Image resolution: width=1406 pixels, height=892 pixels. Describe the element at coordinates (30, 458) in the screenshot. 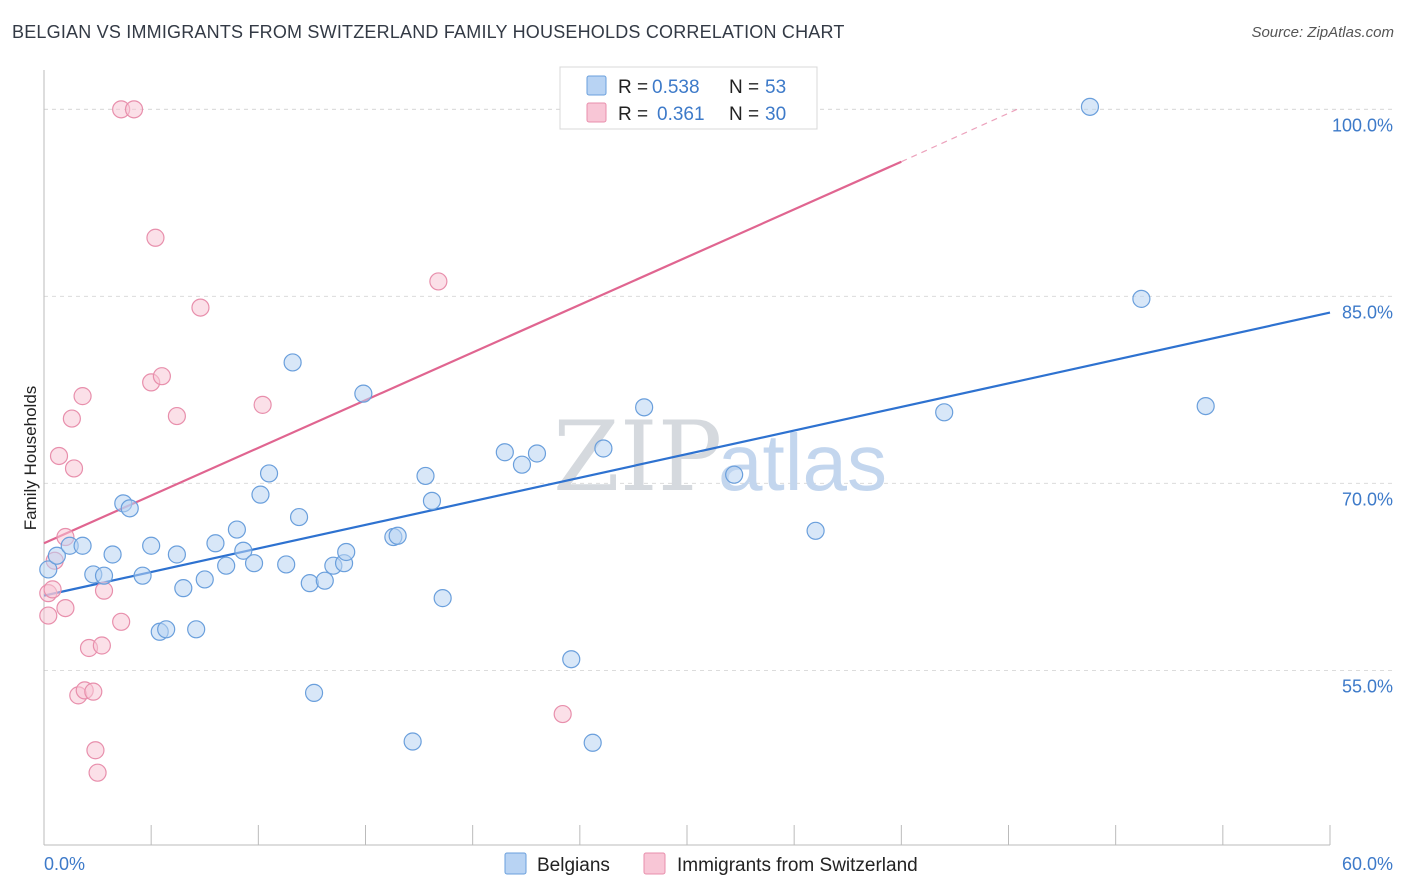

I see `y-axis-label: Family Households` at that location.